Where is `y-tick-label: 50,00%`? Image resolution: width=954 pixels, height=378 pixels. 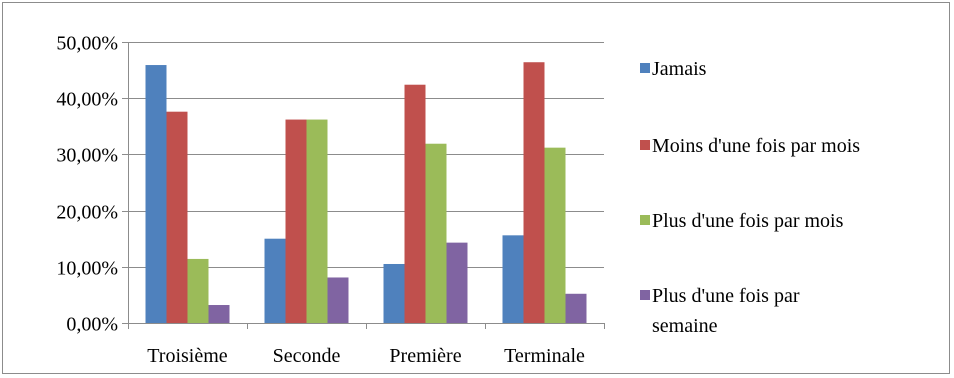 y-tick-label: 50,00% is located at coordinates (87, 44).